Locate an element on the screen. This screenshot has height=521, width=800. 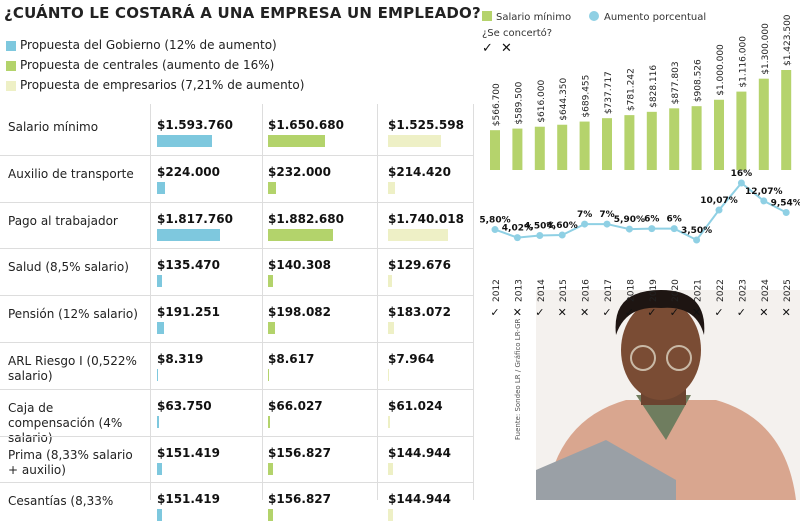
cell-value: $63.750 is located at coordinates (184, 406).